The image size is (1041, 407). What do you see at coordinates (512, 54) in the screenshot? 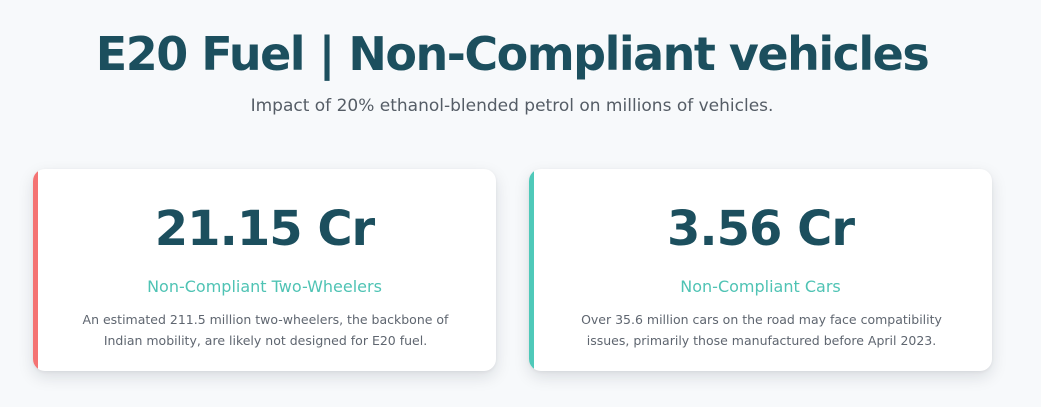
I see `page-title: E20 Fuel | Non-Compliant vehicles` at bounding box center [512, 54].